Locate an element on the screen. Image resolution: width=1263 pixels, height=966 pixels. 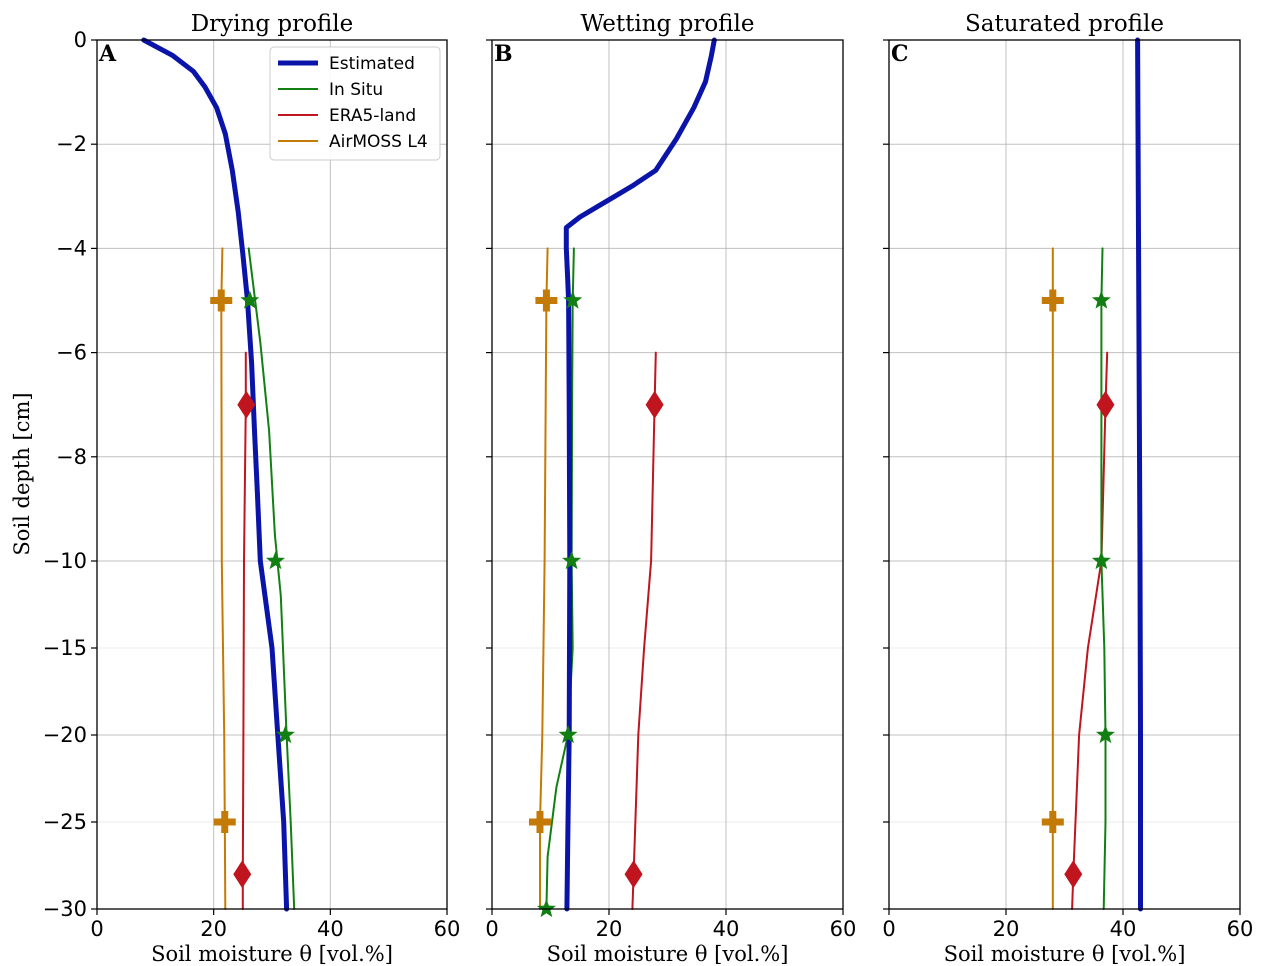
legend-label: AirMOSS L4 is located at coordinates (378, 142).